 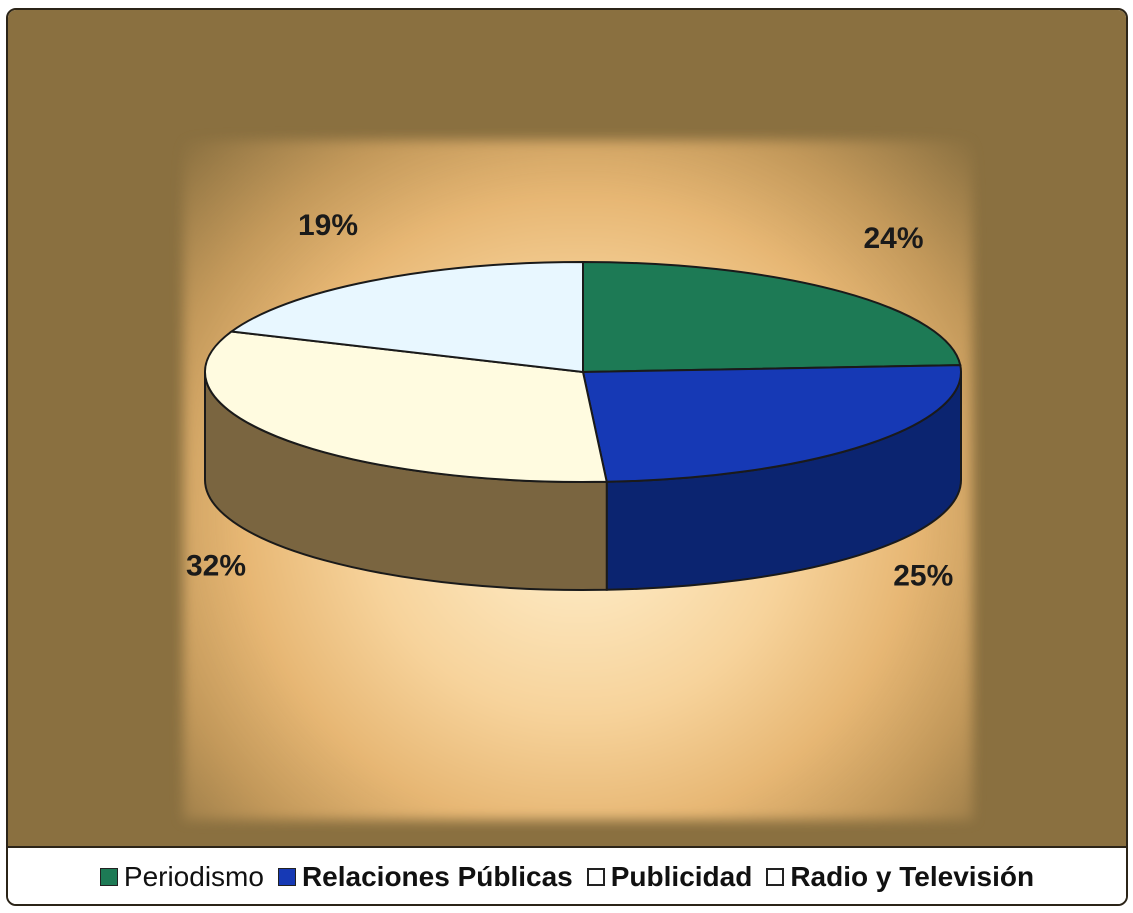 What do you see at coordinates (216, 566) in the screenshot?
I see `pie-label-publicidad: 32%` at bounding box center [216, 566].